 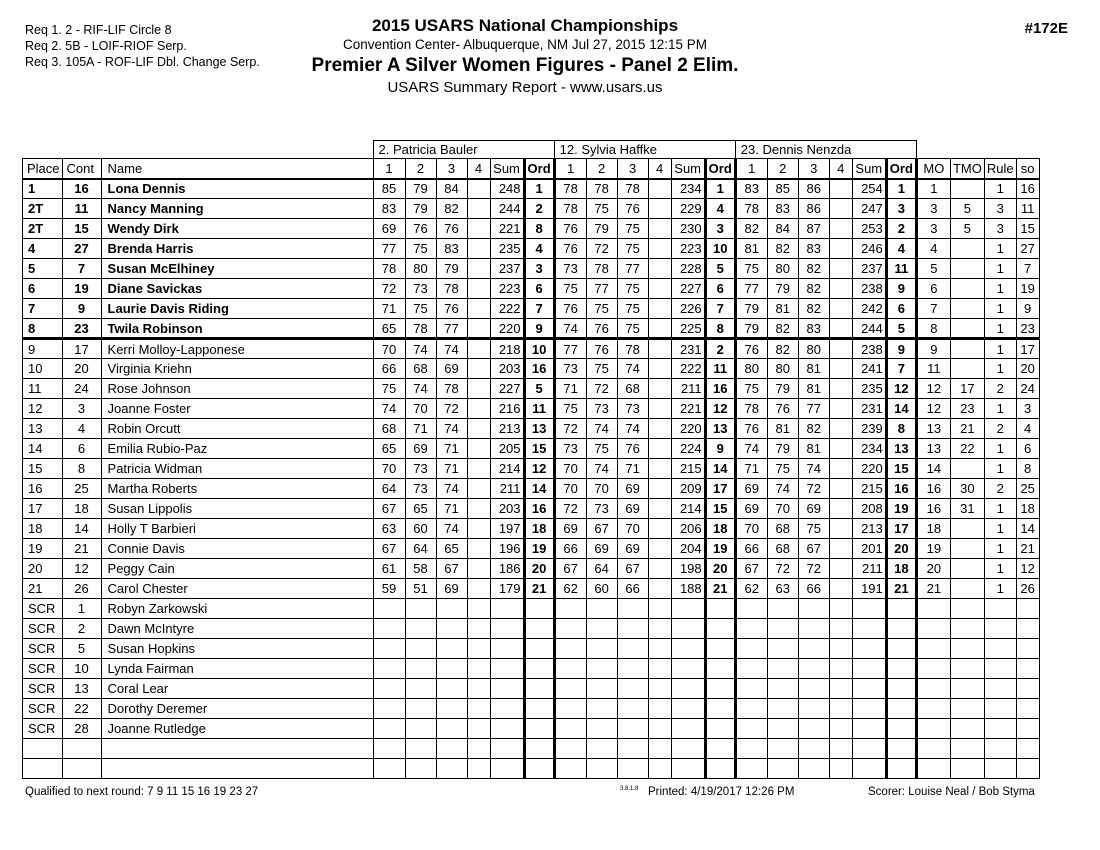 What do you see at coordinates (237, 568) in the screenshot?
I see `cell: Peggy Cain` at bounding box center [237, 568].